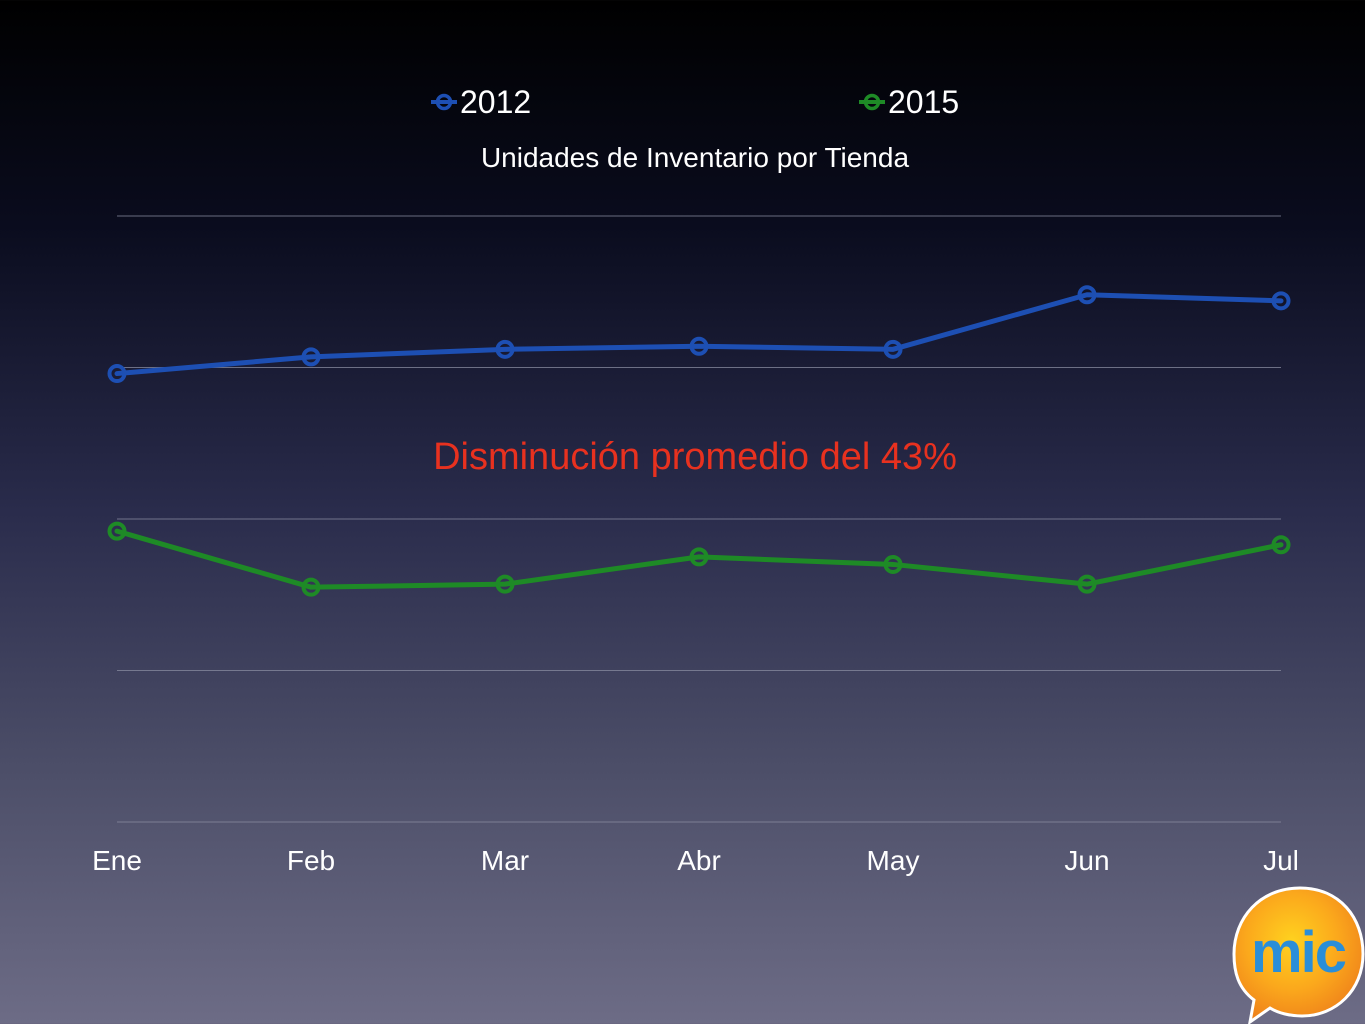  I want to click on data-point-2012-jun, so click(1087, 295).